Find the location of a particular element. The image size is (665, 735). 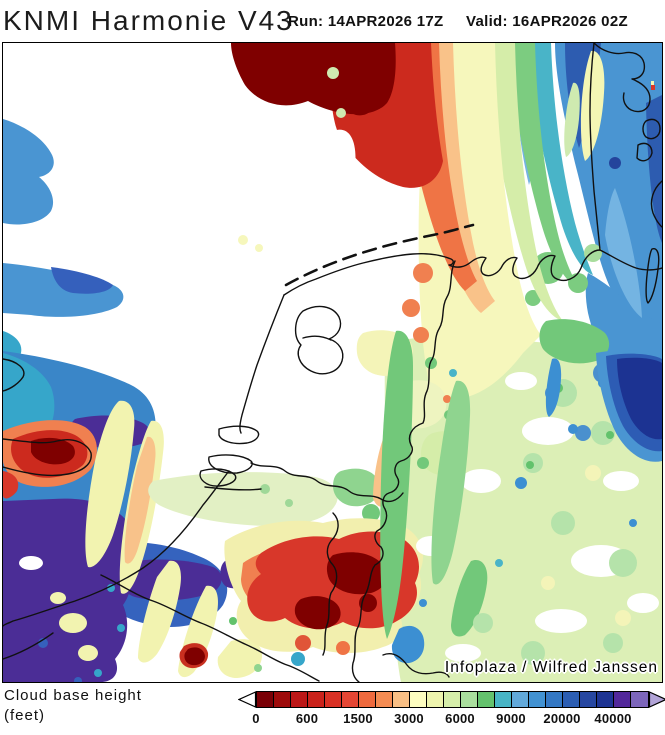

luxembourg-border is located at coordinates (330, 584).